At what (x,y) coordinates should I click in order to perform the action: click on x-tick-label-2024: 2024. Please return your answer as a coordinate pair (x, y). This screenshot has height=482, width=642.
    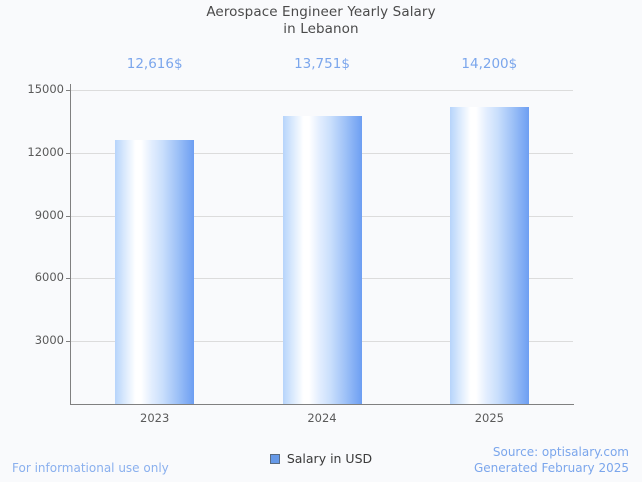
    Looking at the image, I should click on (322, 418).